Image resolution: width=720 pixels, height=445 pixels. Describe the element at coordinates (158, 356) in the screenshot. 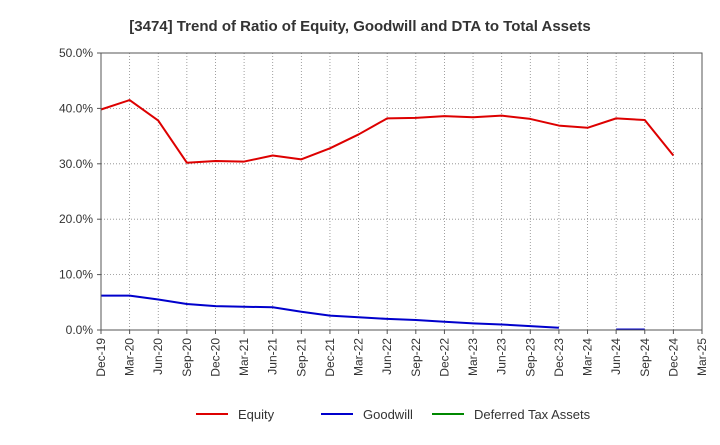

I see `x-tick-label: Jun-20` at that location.